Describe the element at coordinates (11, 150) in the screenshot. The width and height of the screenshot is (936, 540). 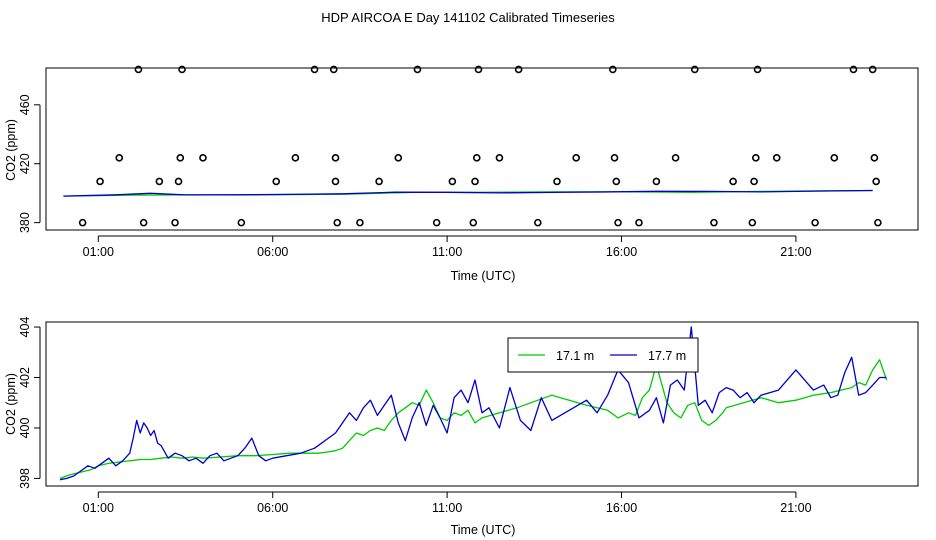
I see `top-ylabel: CO2 (ppm)` at that location.